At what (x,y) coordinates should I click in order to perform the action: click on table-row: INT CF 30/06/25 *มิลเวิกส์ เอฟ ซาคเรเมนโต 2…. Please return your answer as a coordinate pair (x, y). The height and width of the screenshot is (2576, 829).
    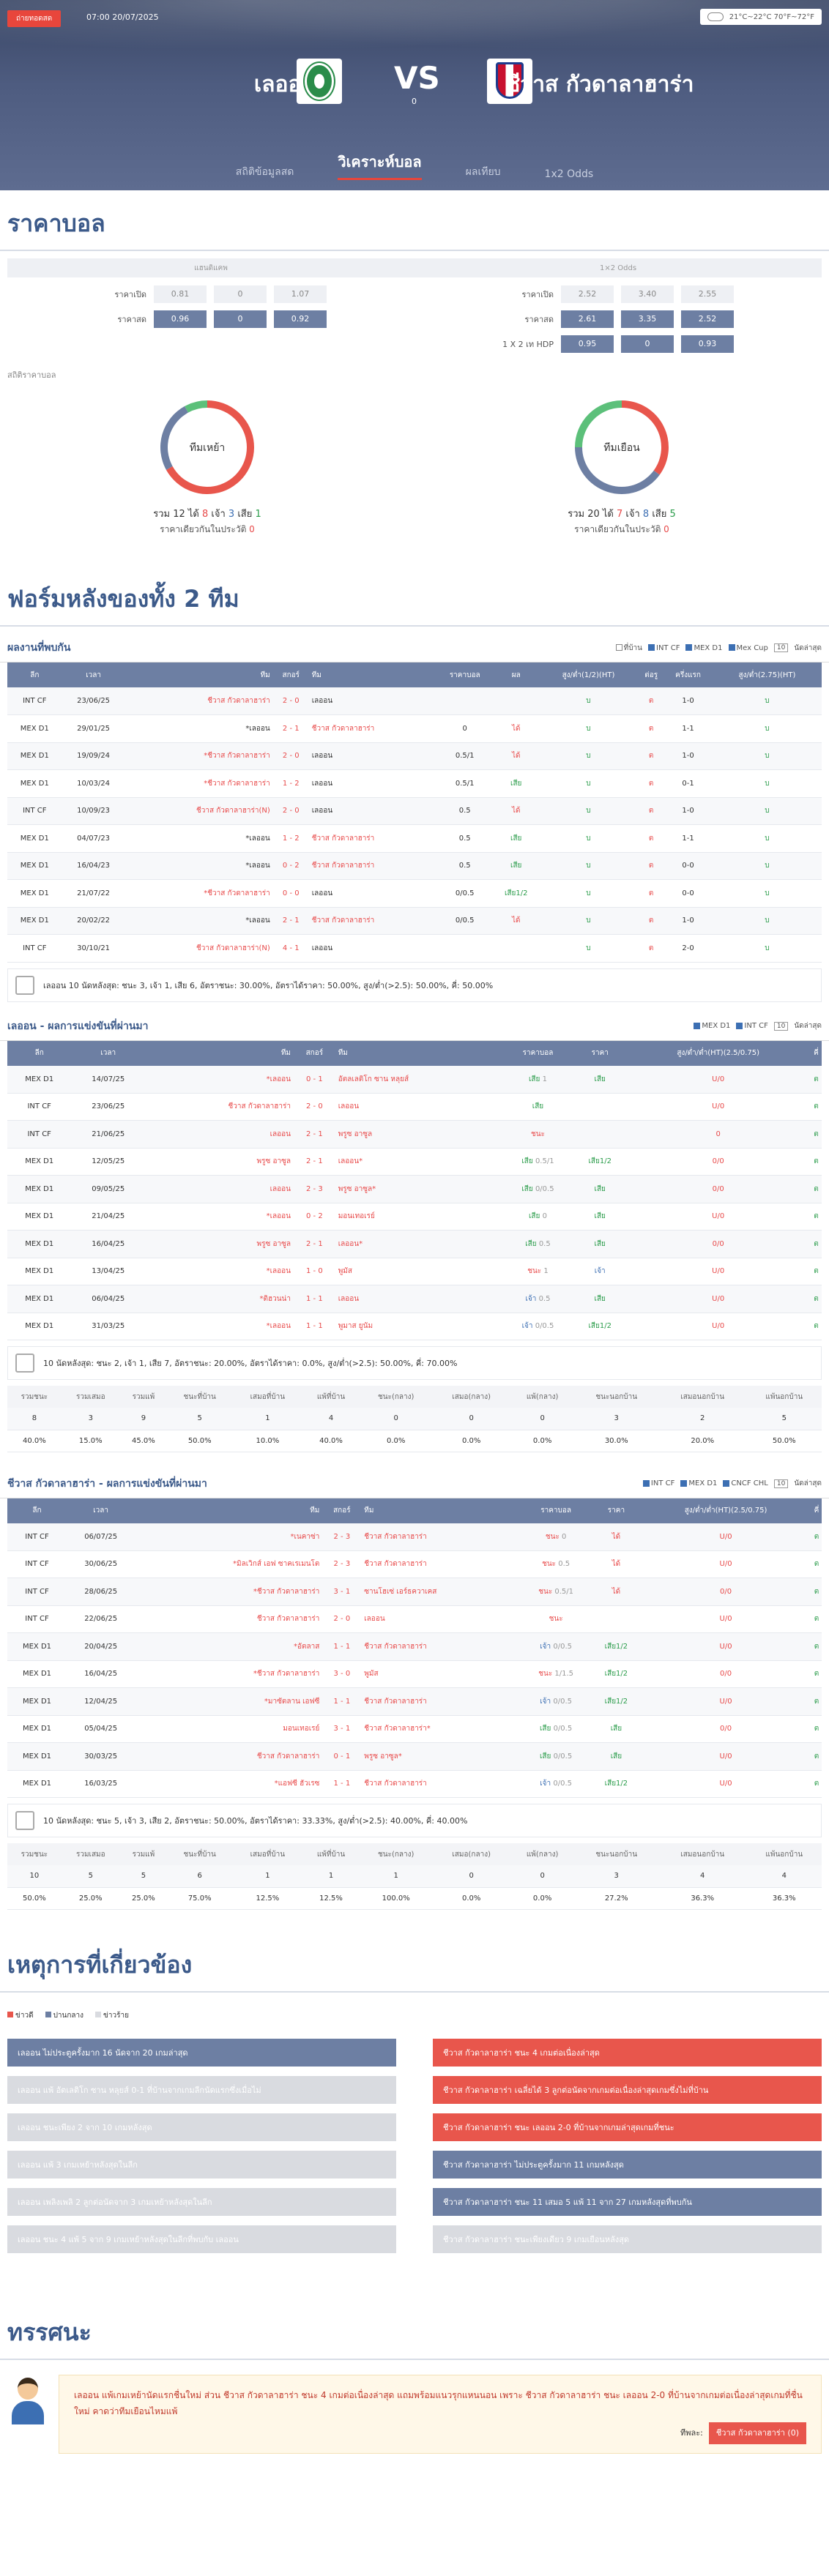
    Looking at the image, I should click on (414, 1564).